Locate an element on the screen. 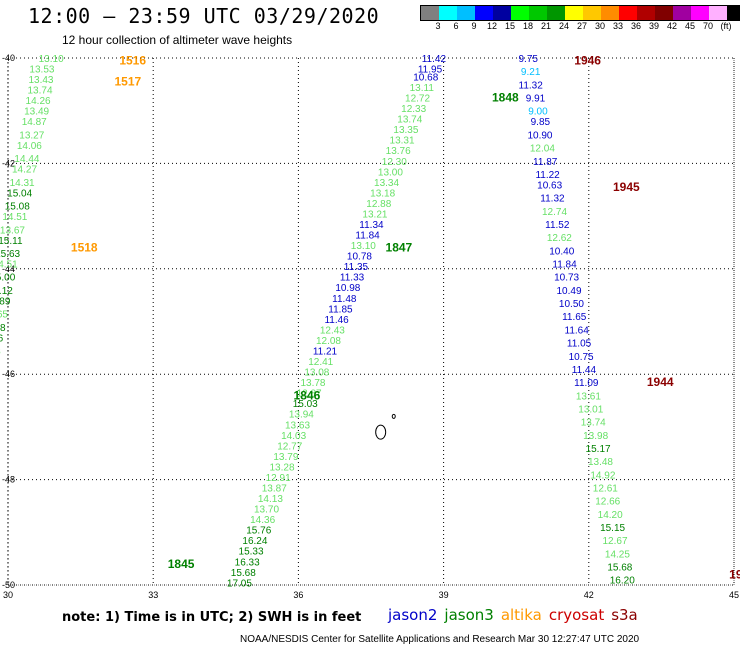 The height and width of the screenshot is (650, 740). legend-s3a: s3a is located at coordinates (624, 615).